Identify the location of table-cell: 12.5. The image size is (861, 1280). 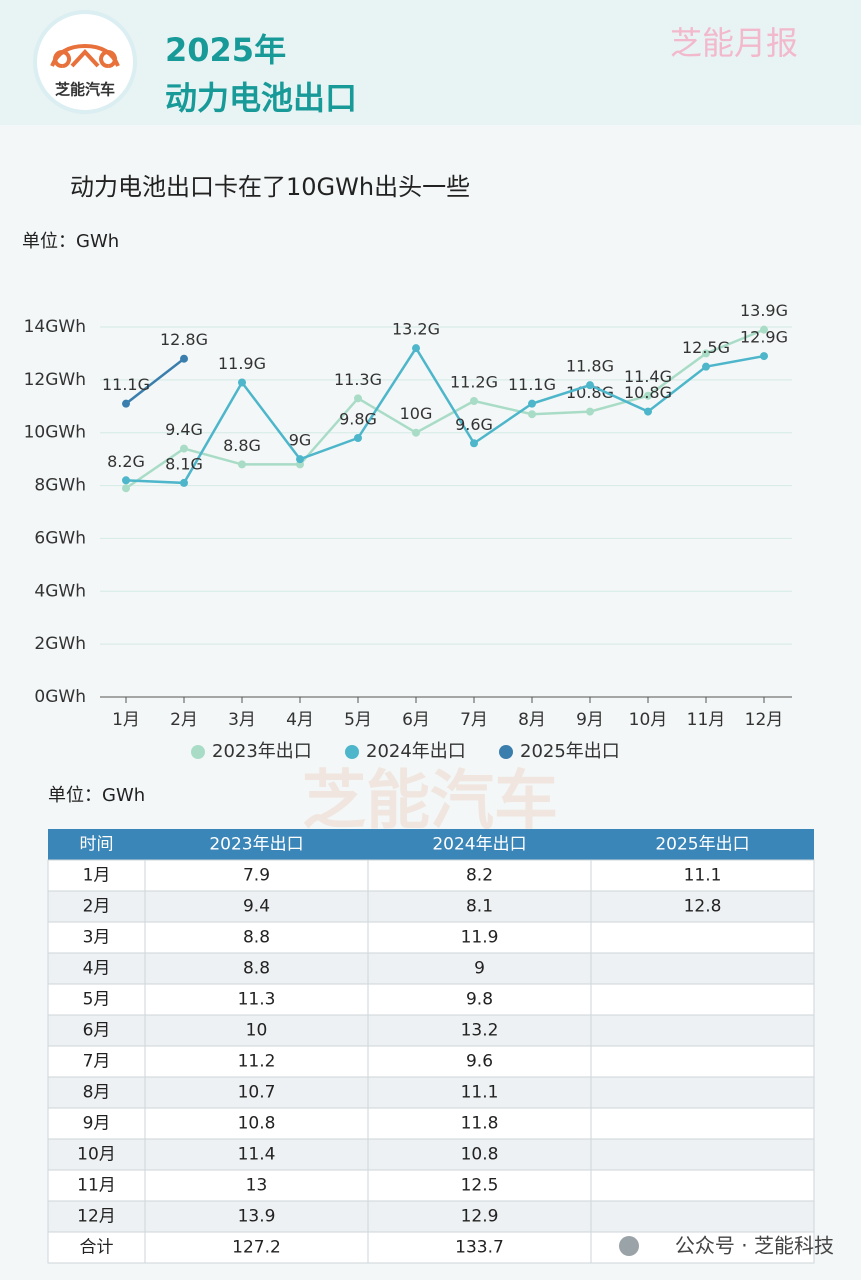
(480, 1186).